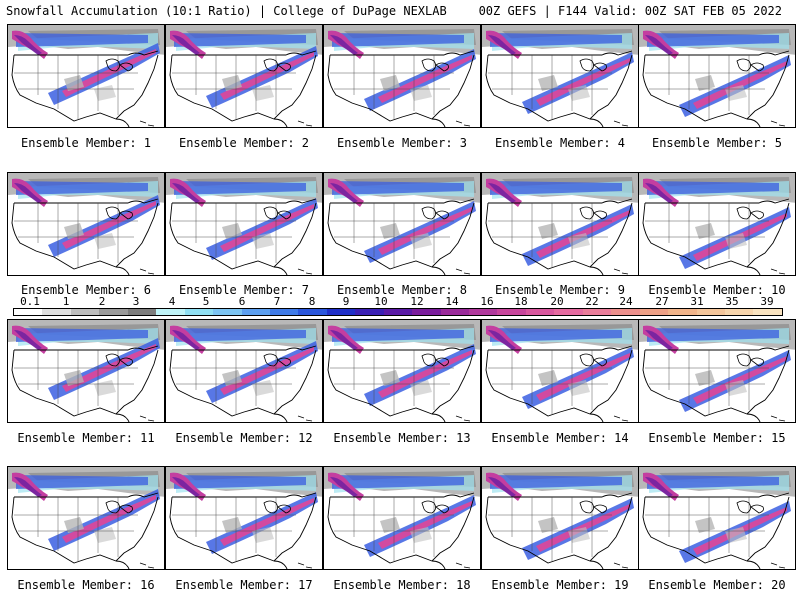 The height and width of the screenshot is (600, 800). Describe the element at coordinates (244, 585) in the screenshot. I see `member-caption-17: Ensemble Member: 17` at that location.